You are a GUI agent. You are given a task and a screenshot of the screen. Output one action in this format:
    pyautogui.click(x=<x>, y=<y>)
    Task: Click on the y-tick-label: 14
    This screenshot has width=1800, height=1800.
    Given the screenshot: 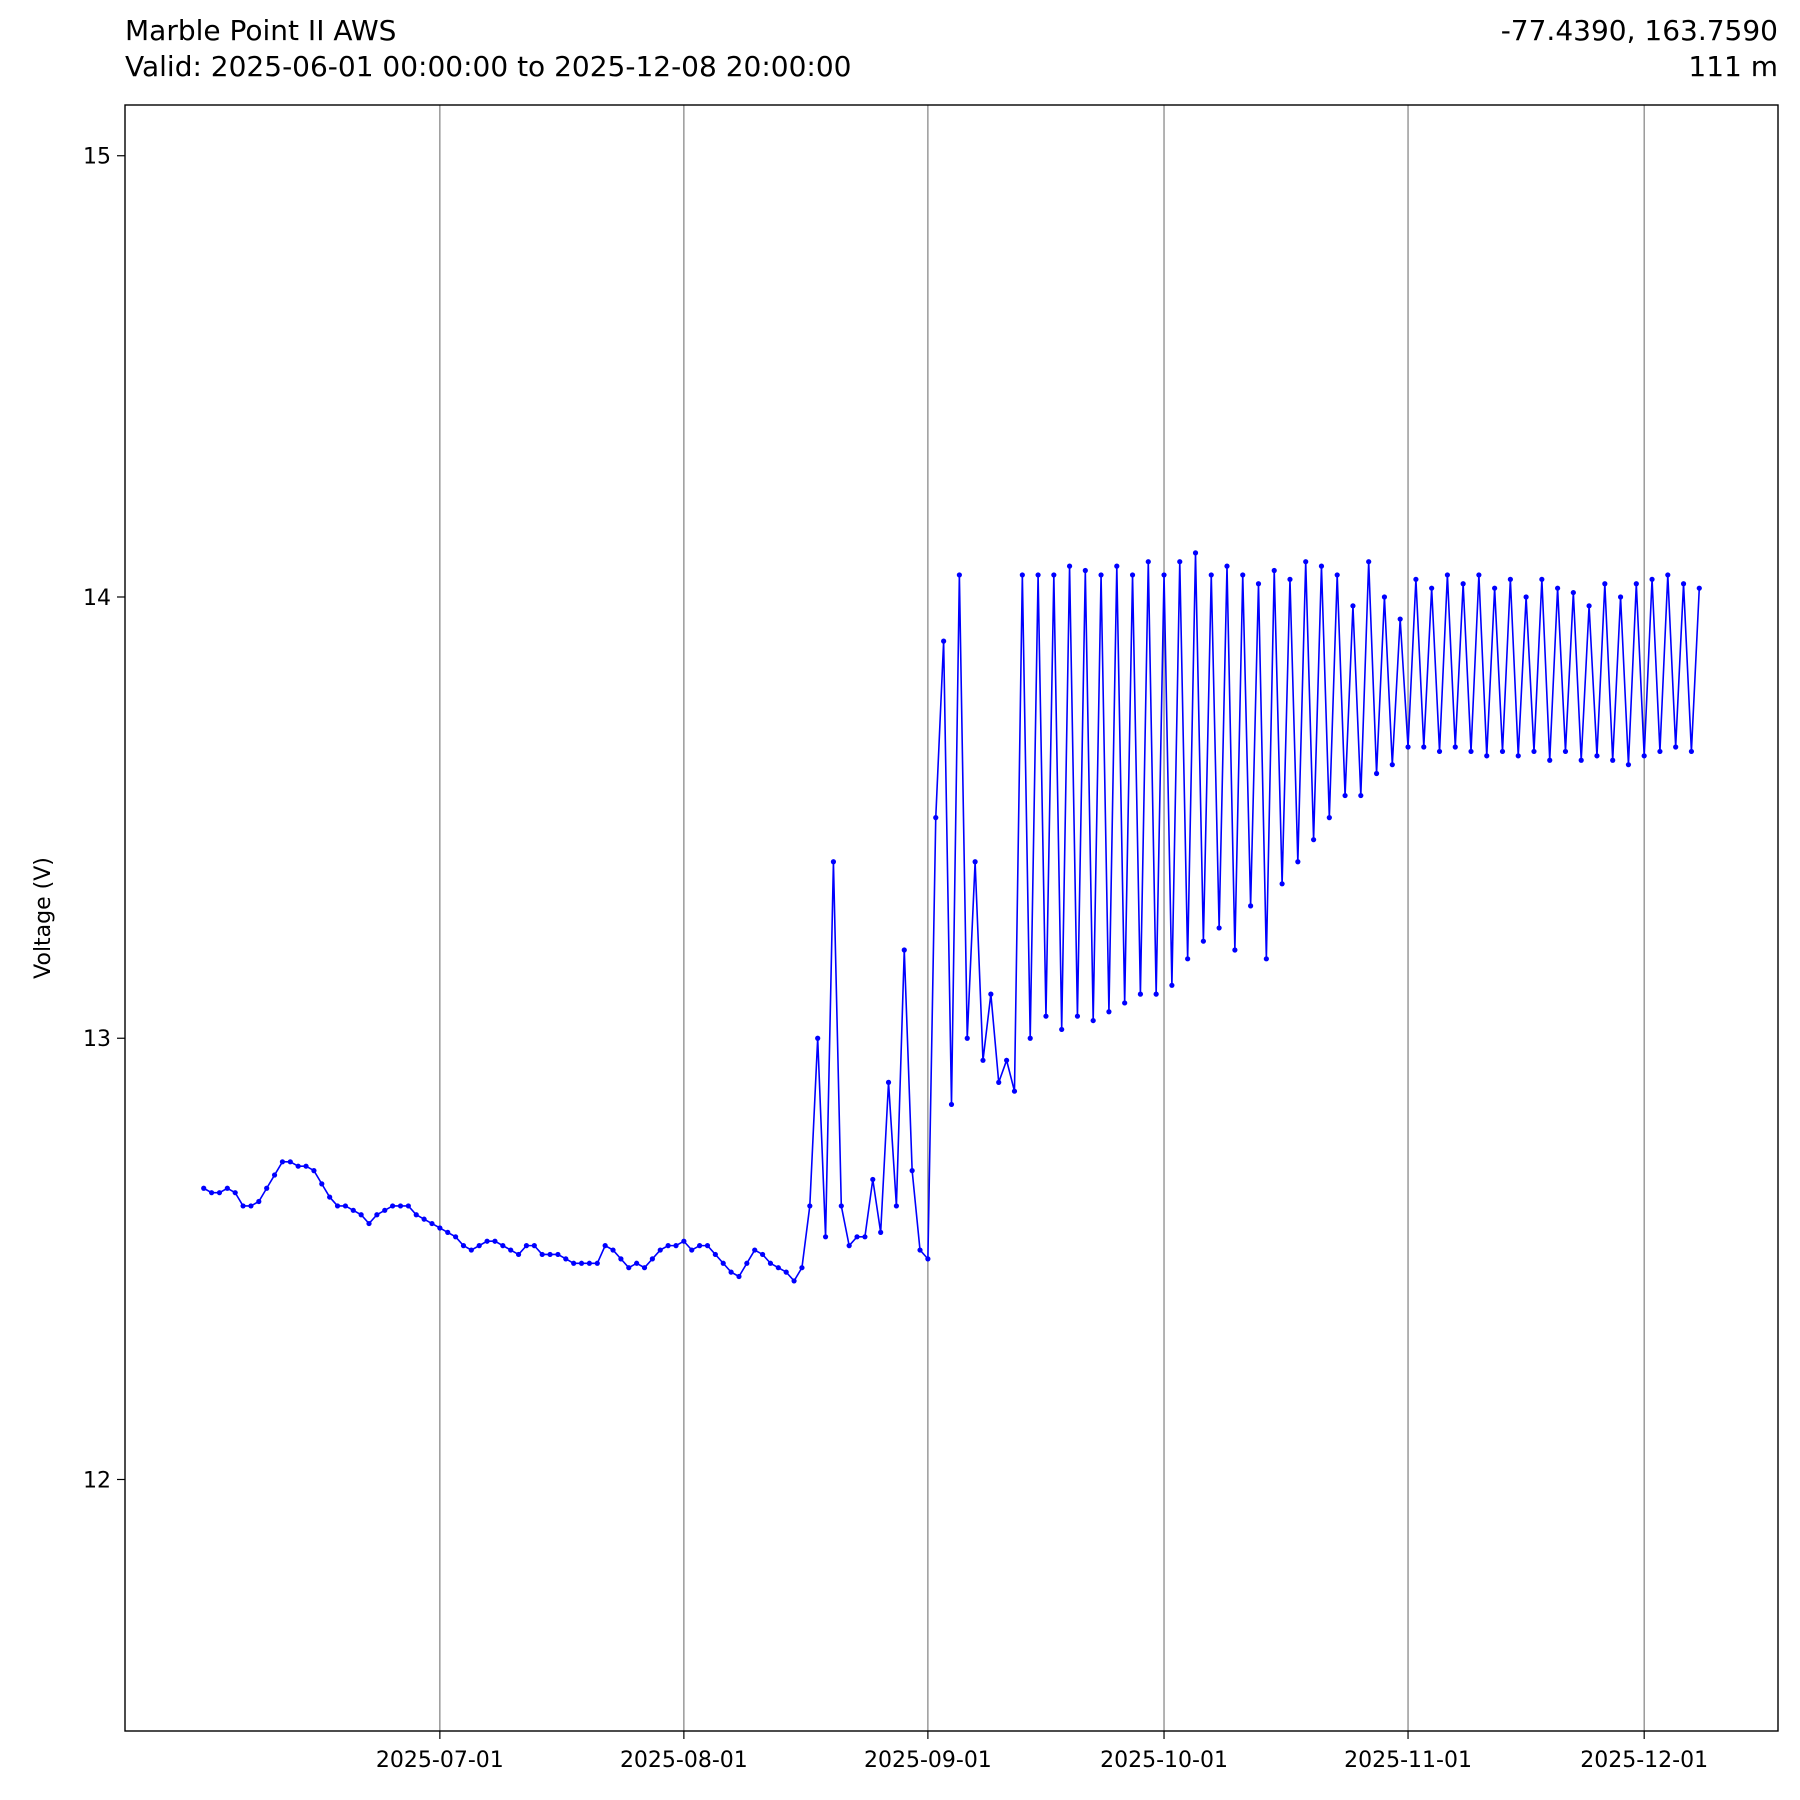 What is the action you would take?
    pyautogui.click(x=97, y=598)
    